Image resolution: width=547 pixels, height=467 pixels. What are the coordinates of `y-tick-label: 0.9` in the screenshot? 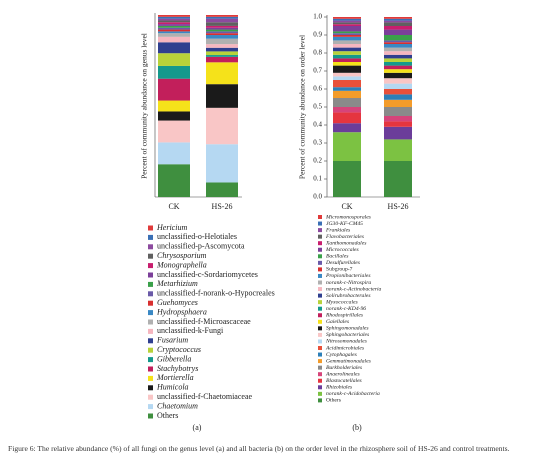 It's located at (317, 35).